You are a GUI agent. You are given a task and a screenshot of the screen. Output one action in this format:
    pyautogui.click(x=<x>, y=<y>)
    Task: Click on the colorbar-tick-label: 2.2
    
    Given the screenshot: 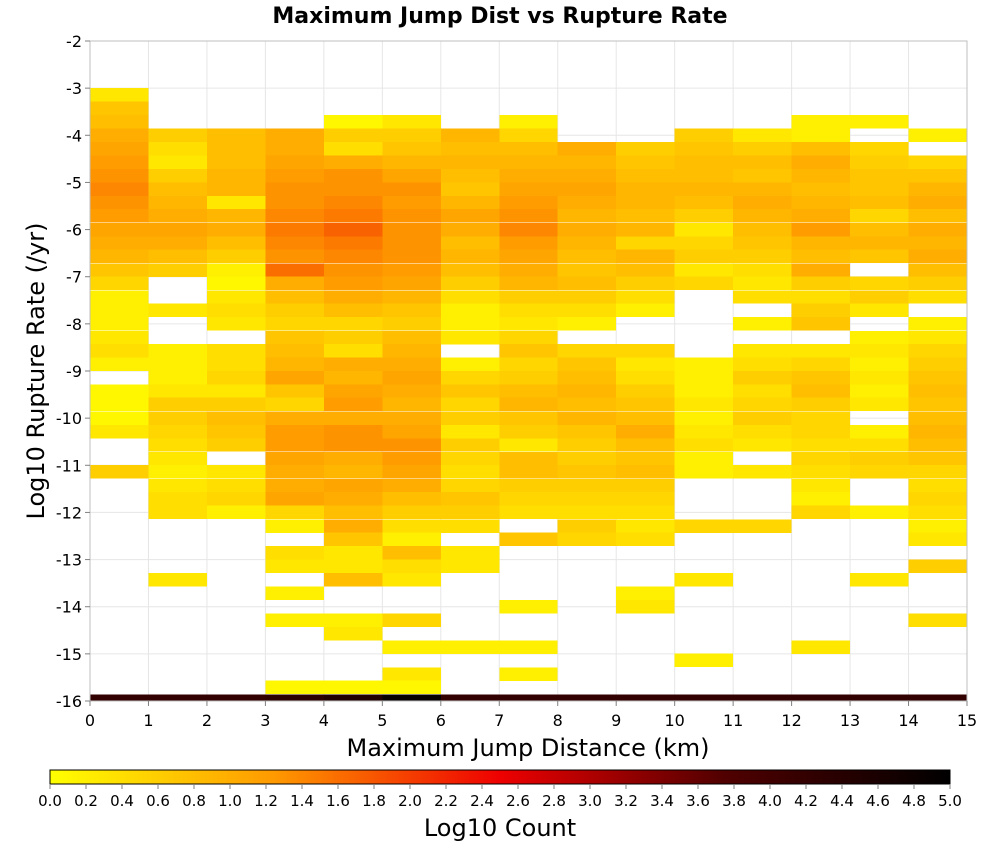 What is the action you would take?
    pyautogui.click(x=446, y=801)
    